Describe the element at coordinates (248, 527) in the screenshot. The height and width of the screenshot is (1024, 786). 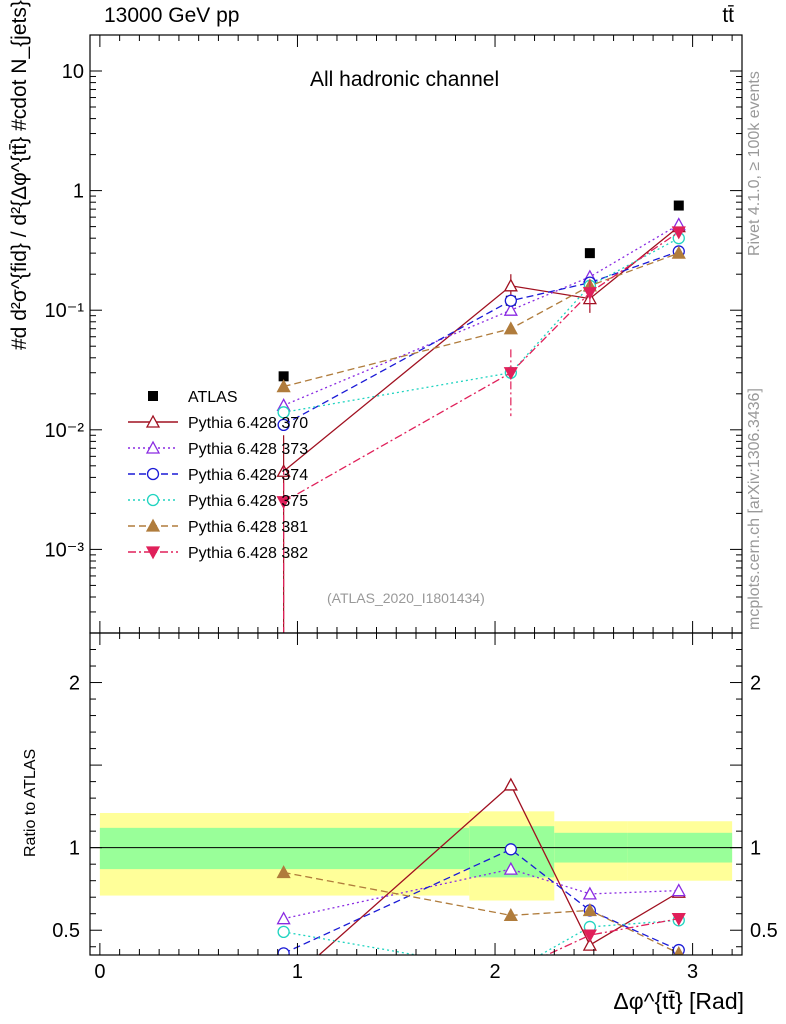
I see `legend-label-Pythia 6.428 381: Pythia 6.428 381` at that location.